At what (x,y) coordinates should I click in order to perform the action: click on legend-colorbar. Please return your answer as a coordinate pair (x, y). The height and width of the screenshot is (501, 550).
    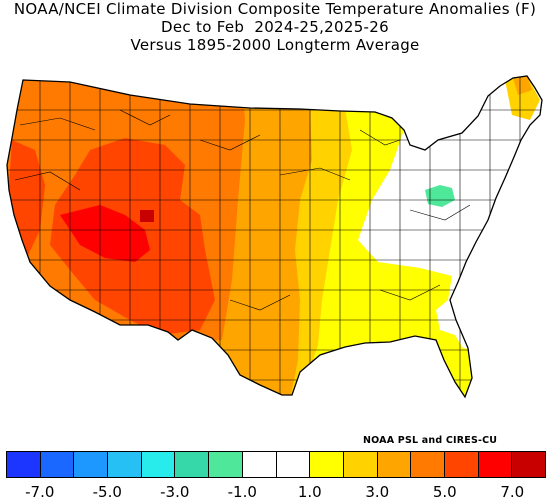
    Looking at the image, I should click on (276, 464).